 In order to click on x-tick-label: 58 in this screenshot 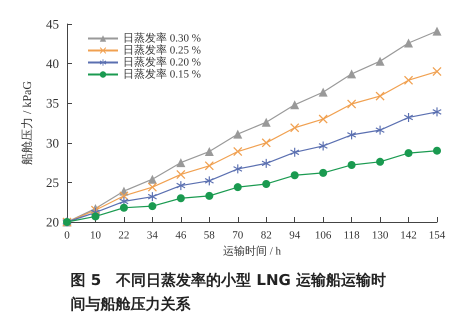, I will do `click(210, 236)`.